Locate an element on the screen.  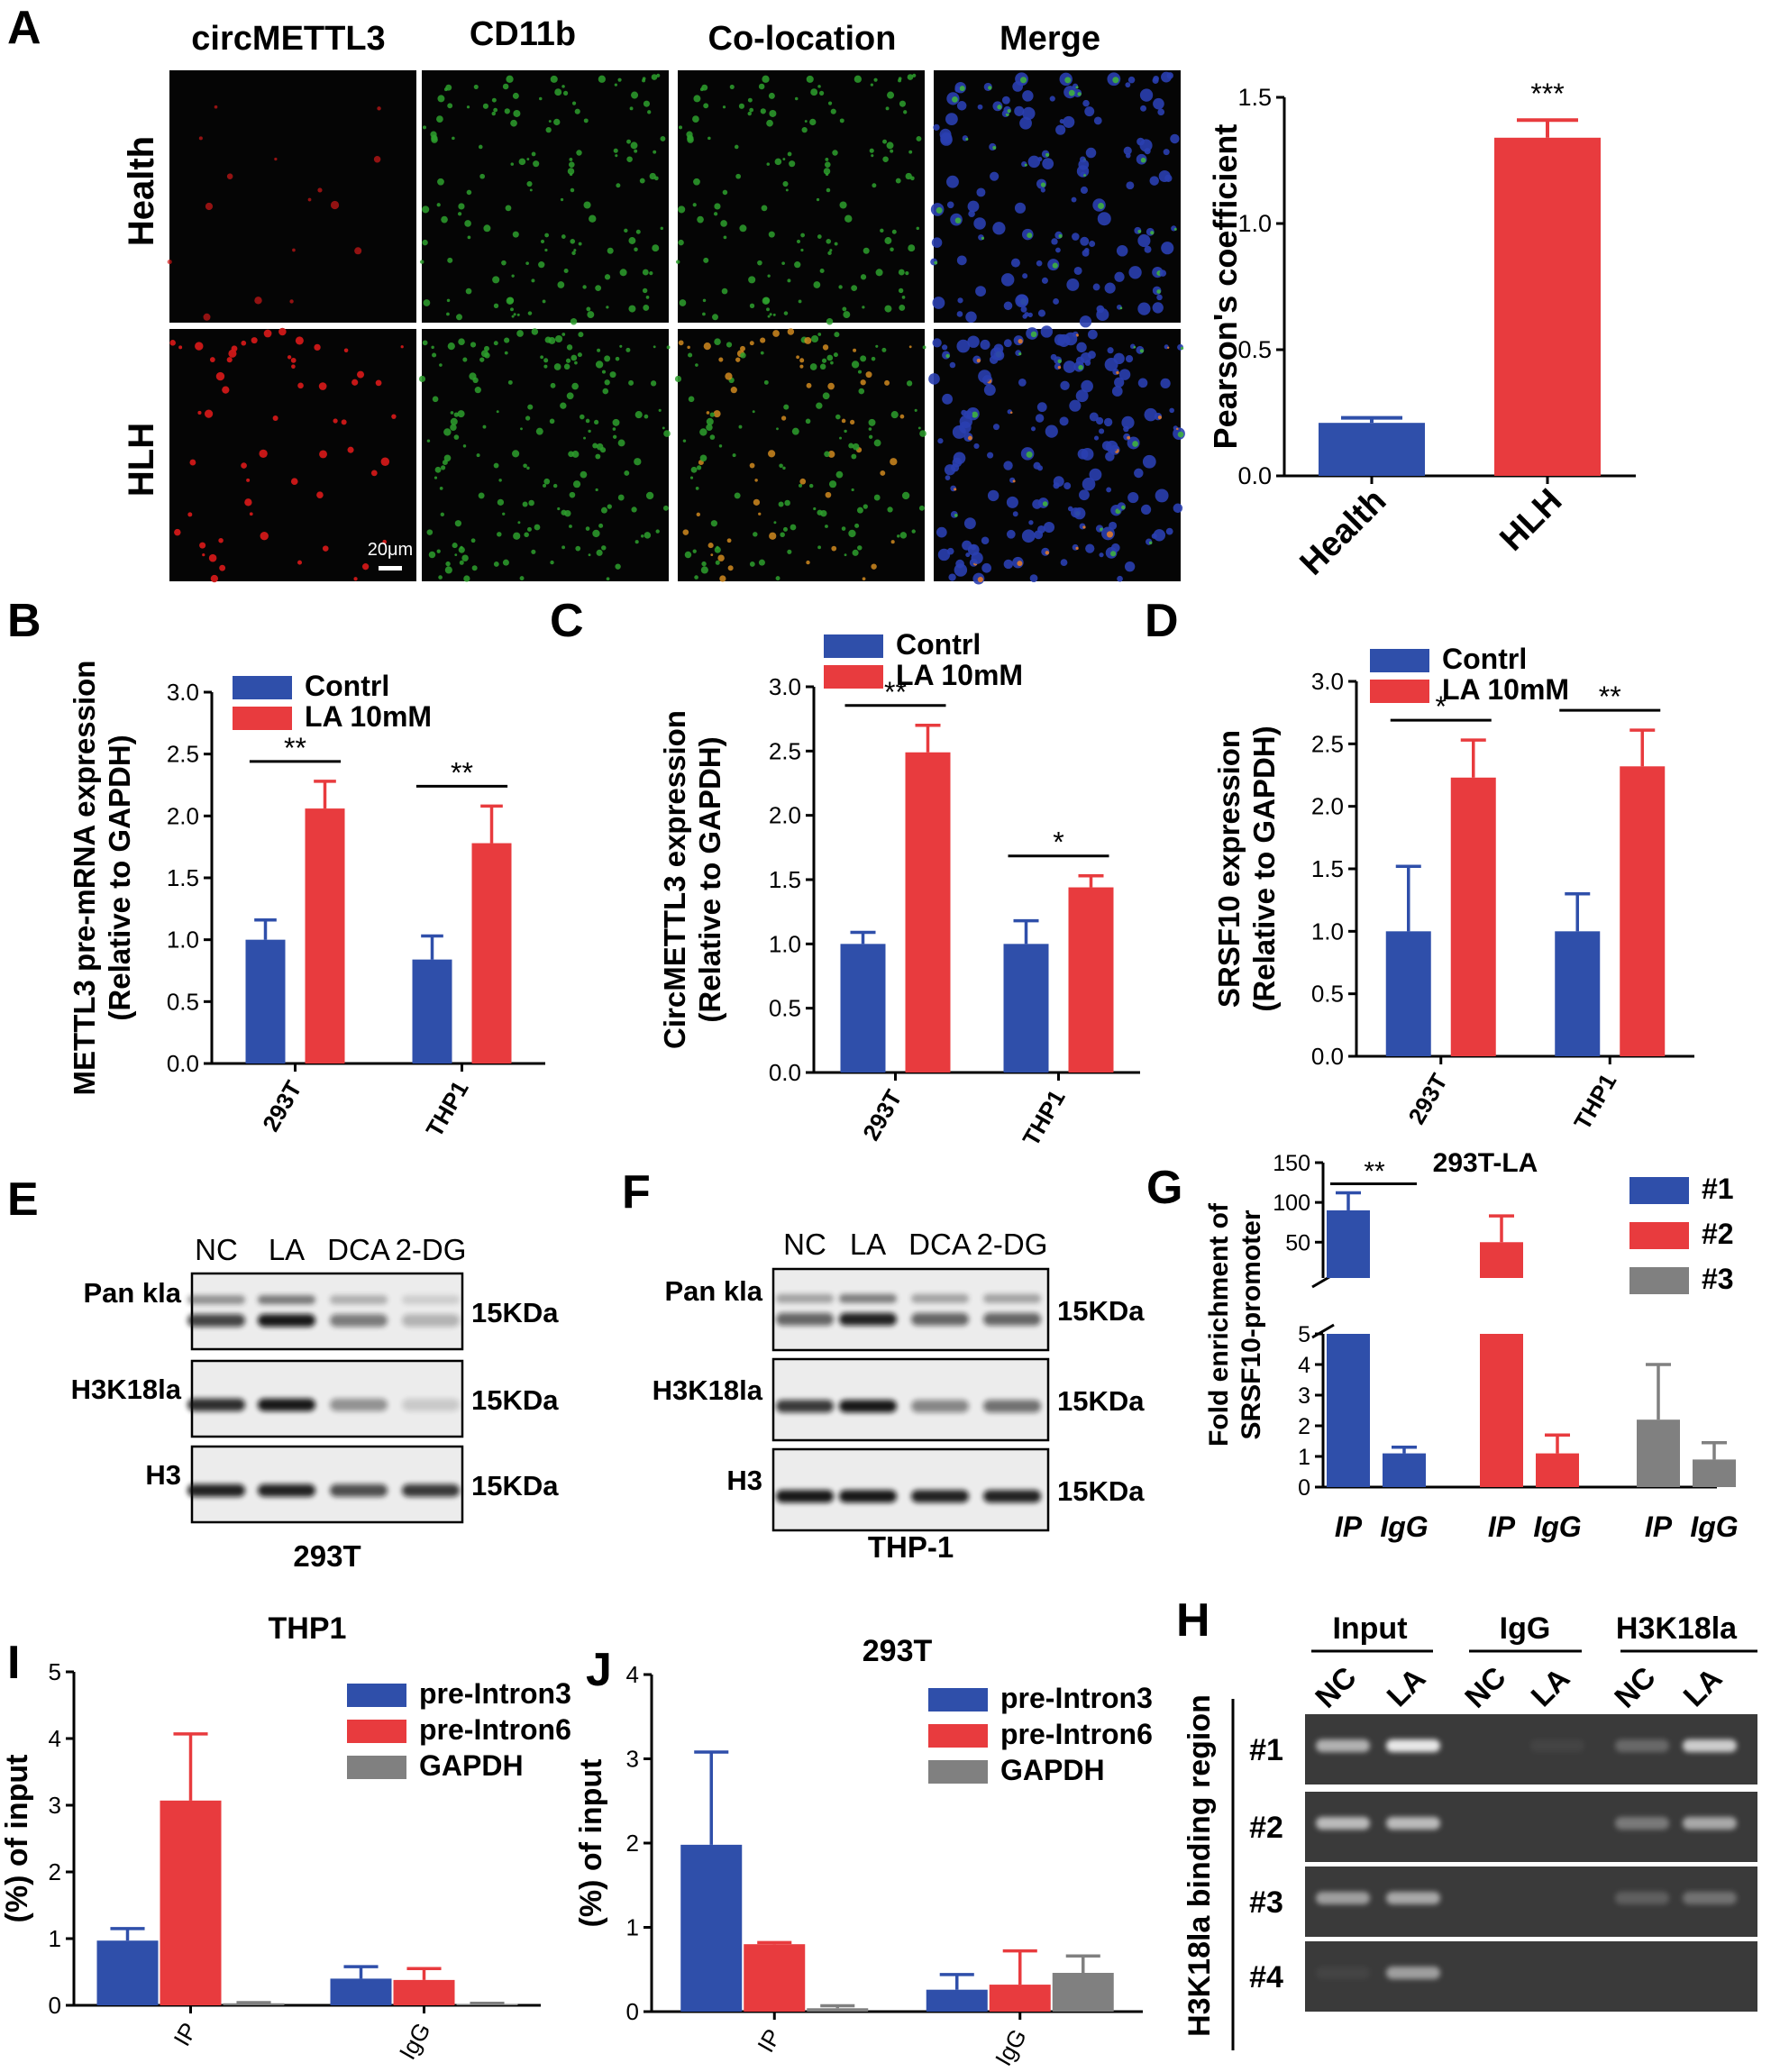
y-tick-label: 50 is located at coordinates (1298, 1242).